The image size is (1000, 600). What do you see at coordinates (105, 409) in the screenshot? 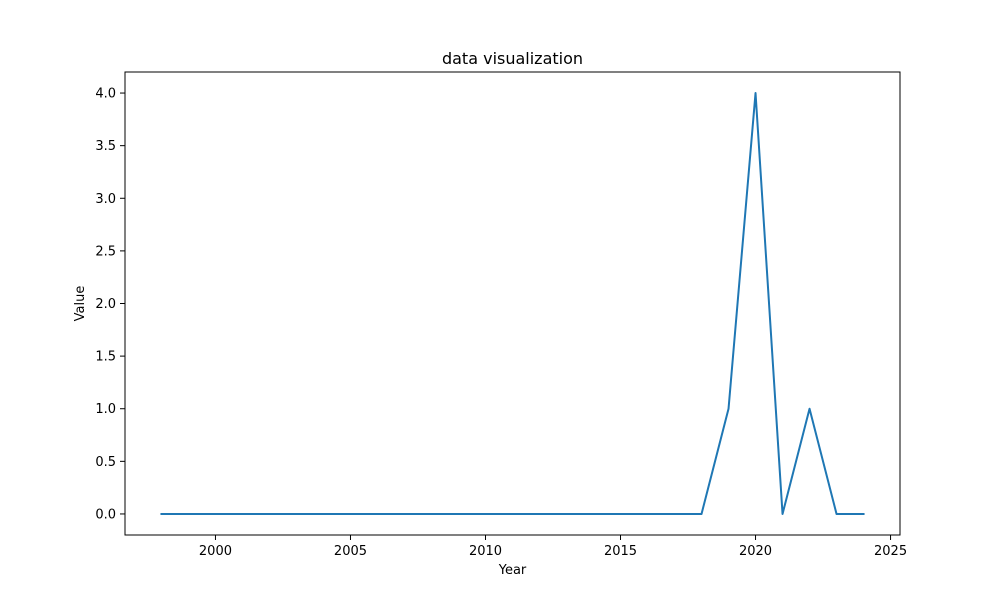
I see `y-tick-label: 1.0` at bounding box center [105, 409].